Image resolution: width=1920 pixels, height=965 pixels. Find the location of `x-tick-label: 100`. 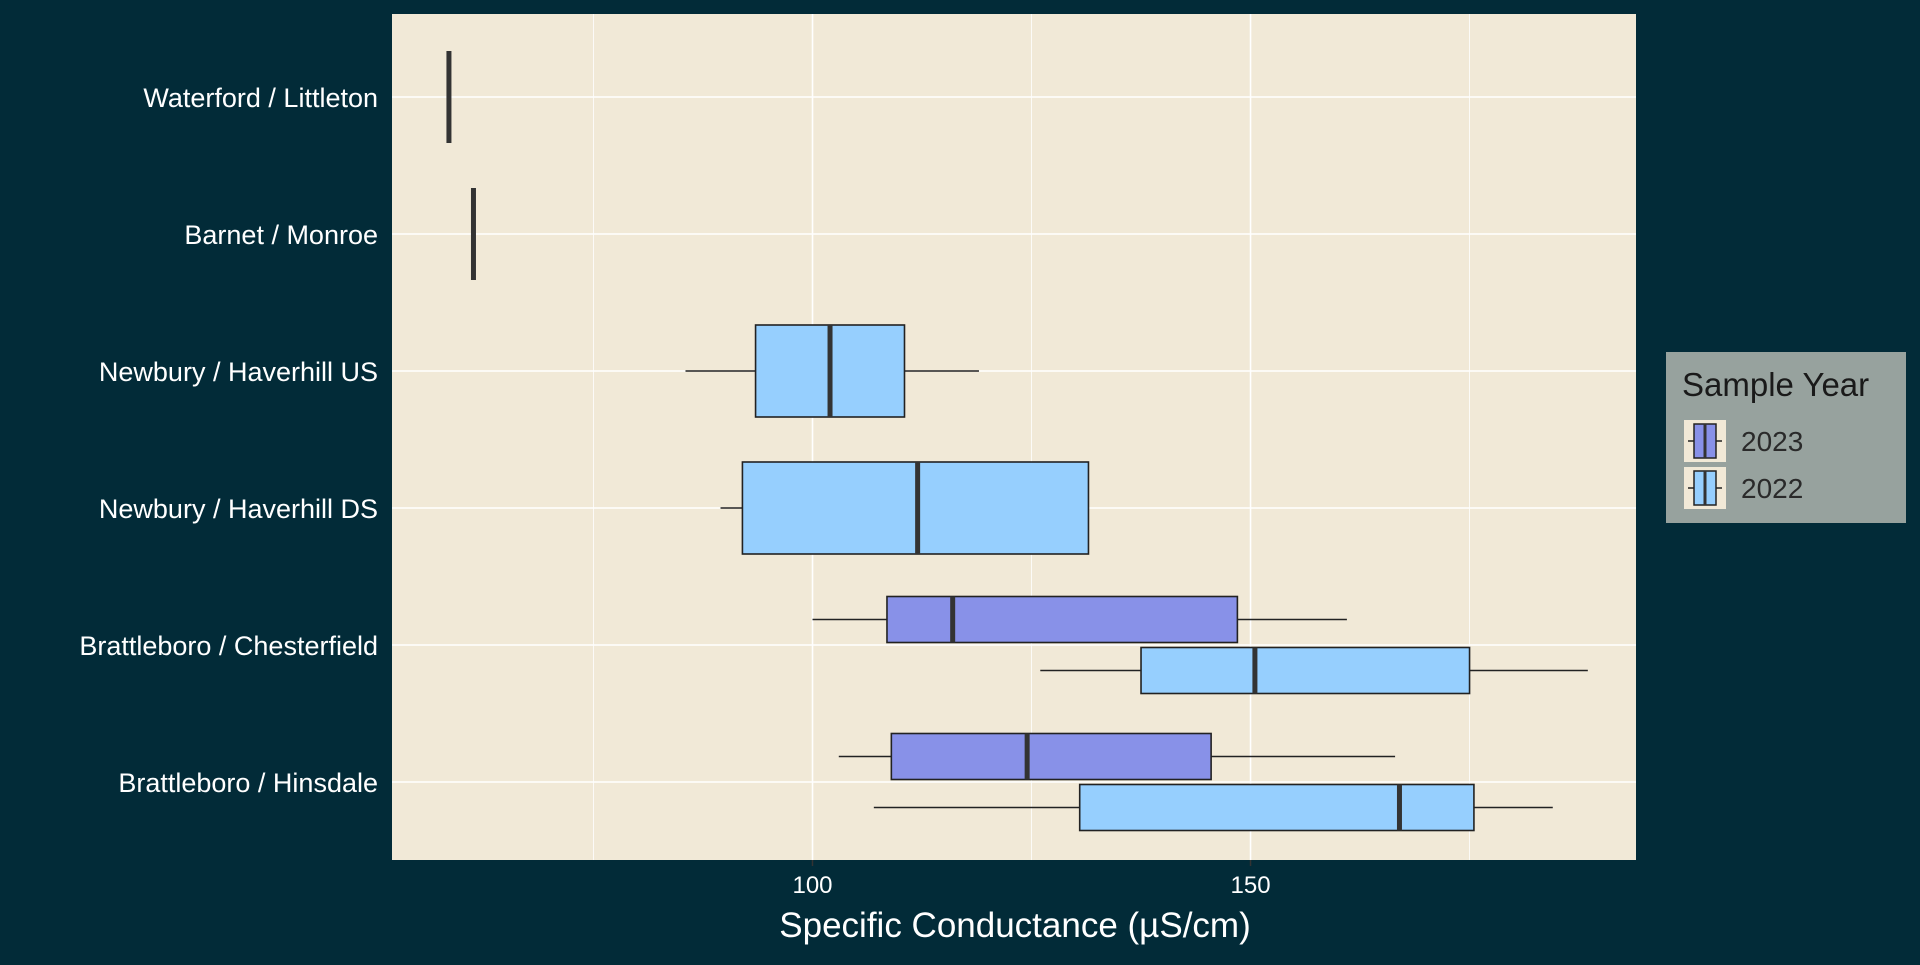

x-tick-label: 100 is located at coordinates (812, 885).